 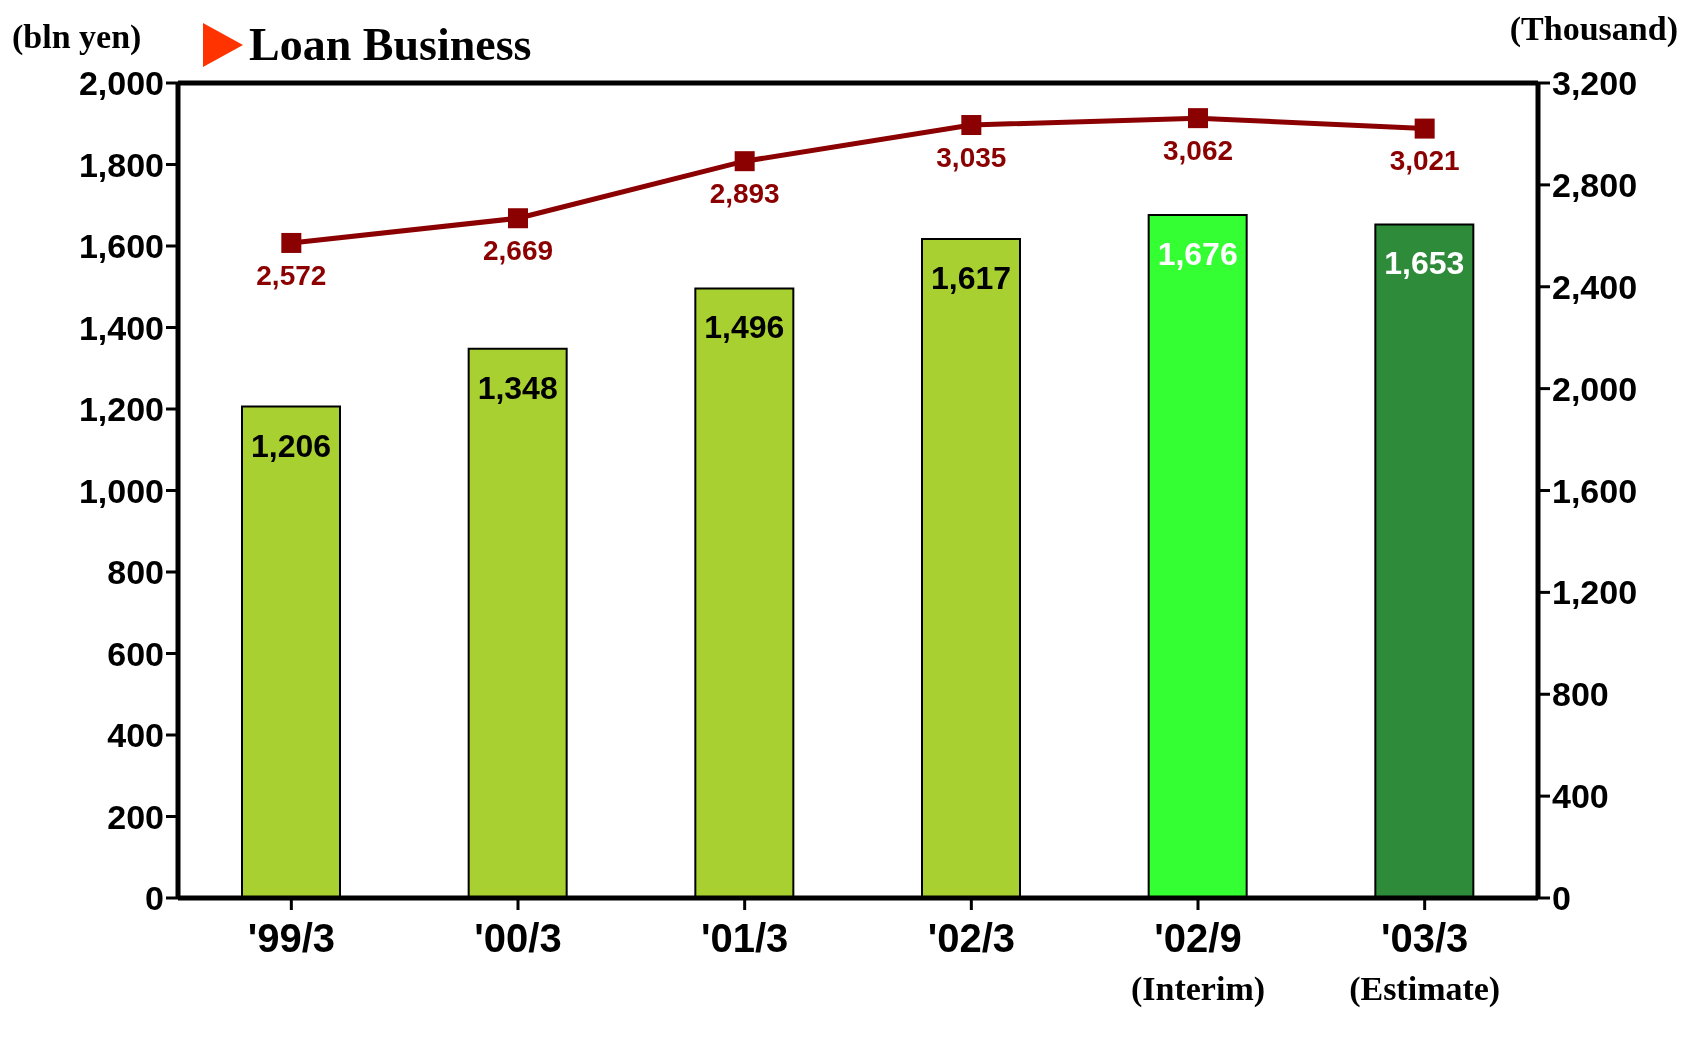 What do you see at coordinates (1561, 898) in the screenshot?
I see `y2-tick-label: 0` at bounding box center [1561, 898].